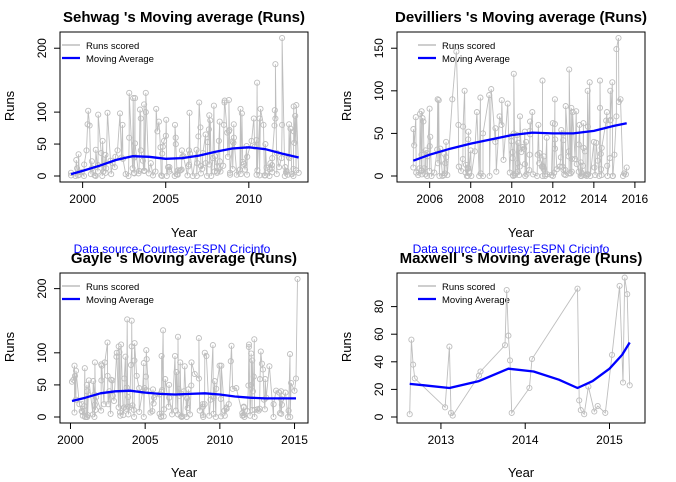 The width and height of the screenshot is (676, 482). I want to click on chart-4-x-tick-label: 2013, so click(441, 440).